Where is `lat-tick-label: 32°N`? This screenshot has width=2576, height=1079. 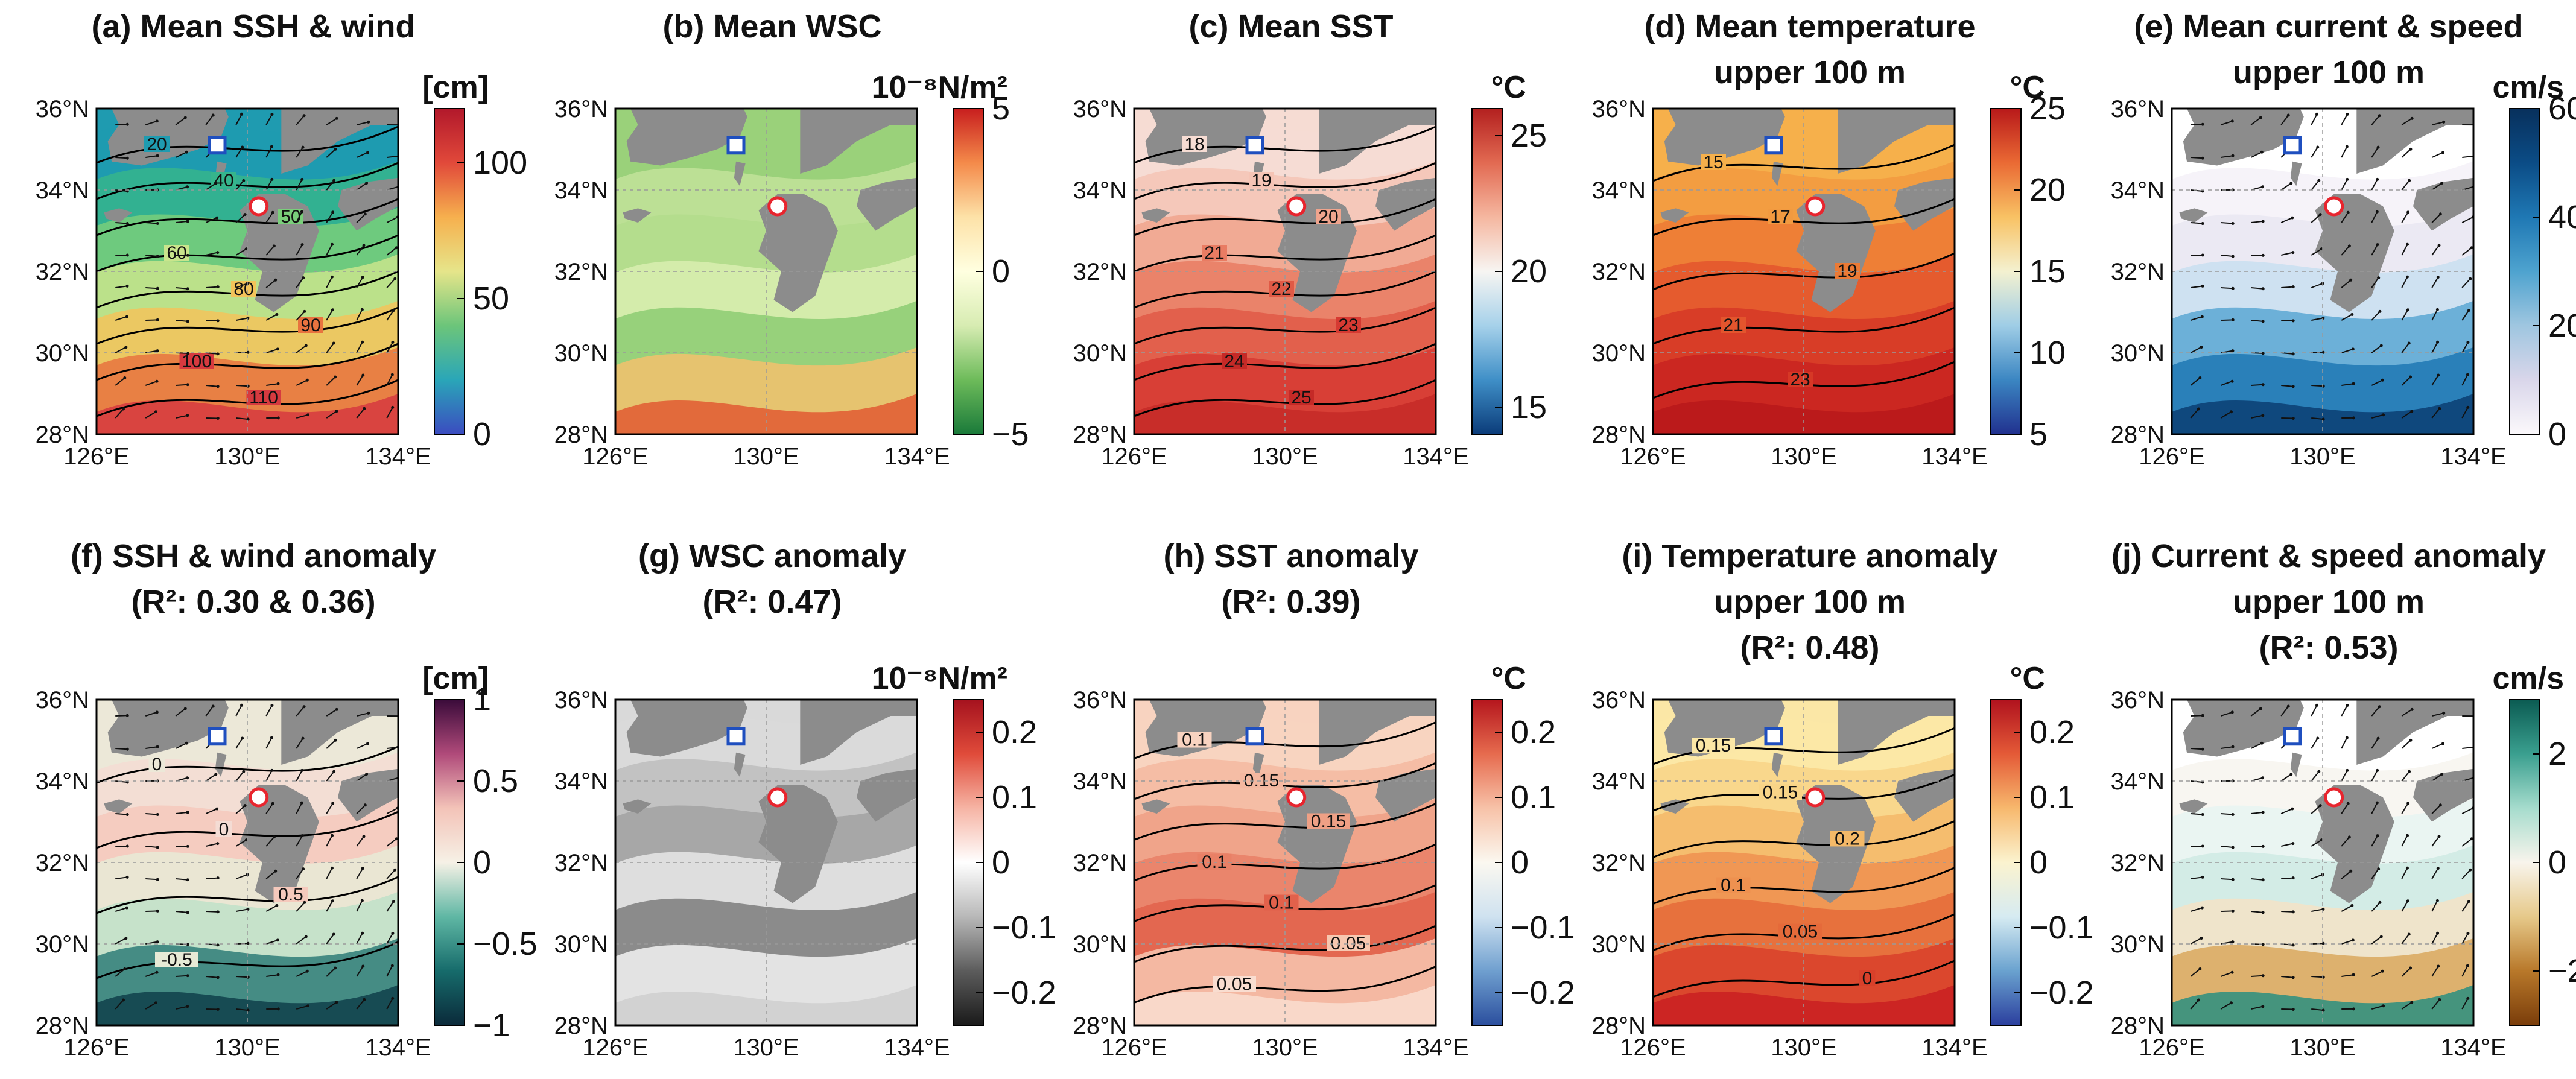 lat-tick-label: 32°N is located at coordinates (2138, 863).